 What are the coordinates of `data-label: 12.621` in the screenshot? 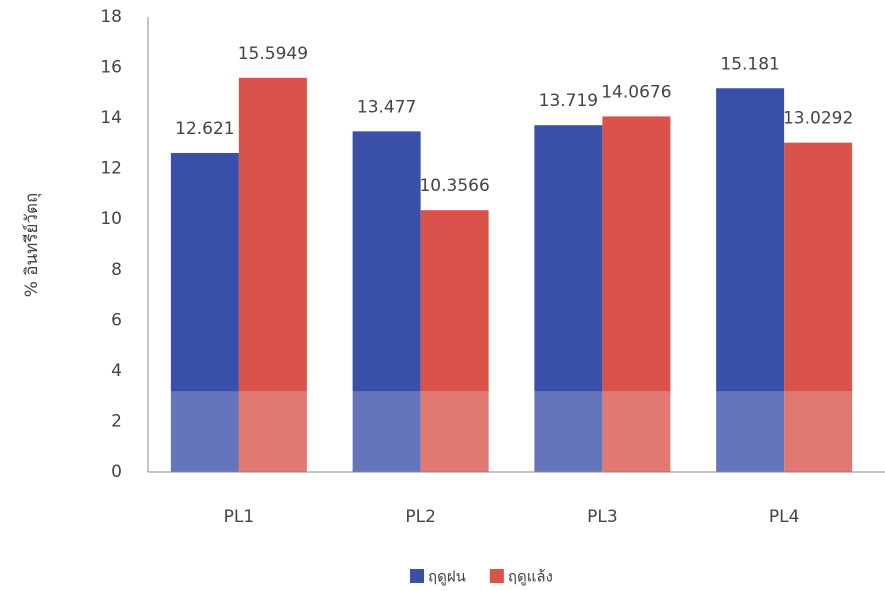 It's located at (204, 129).